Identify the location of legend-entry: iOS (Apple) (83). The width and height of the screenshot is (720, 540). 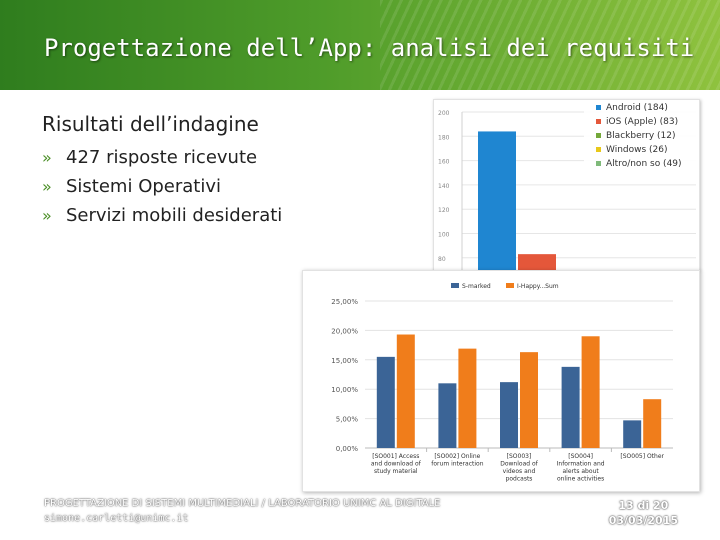
(642, 122).